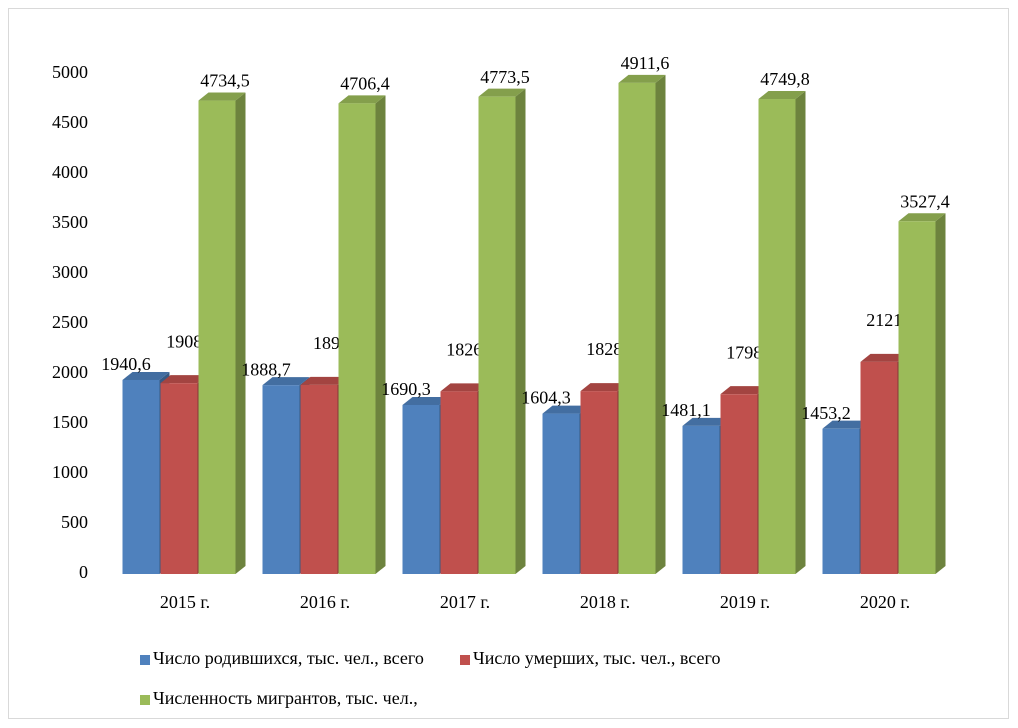 This screenshot has height=728, width=1018. Describe the element at coordinates (74, 522) in the screenshot. I see `y-tick-label: 500` at that location.